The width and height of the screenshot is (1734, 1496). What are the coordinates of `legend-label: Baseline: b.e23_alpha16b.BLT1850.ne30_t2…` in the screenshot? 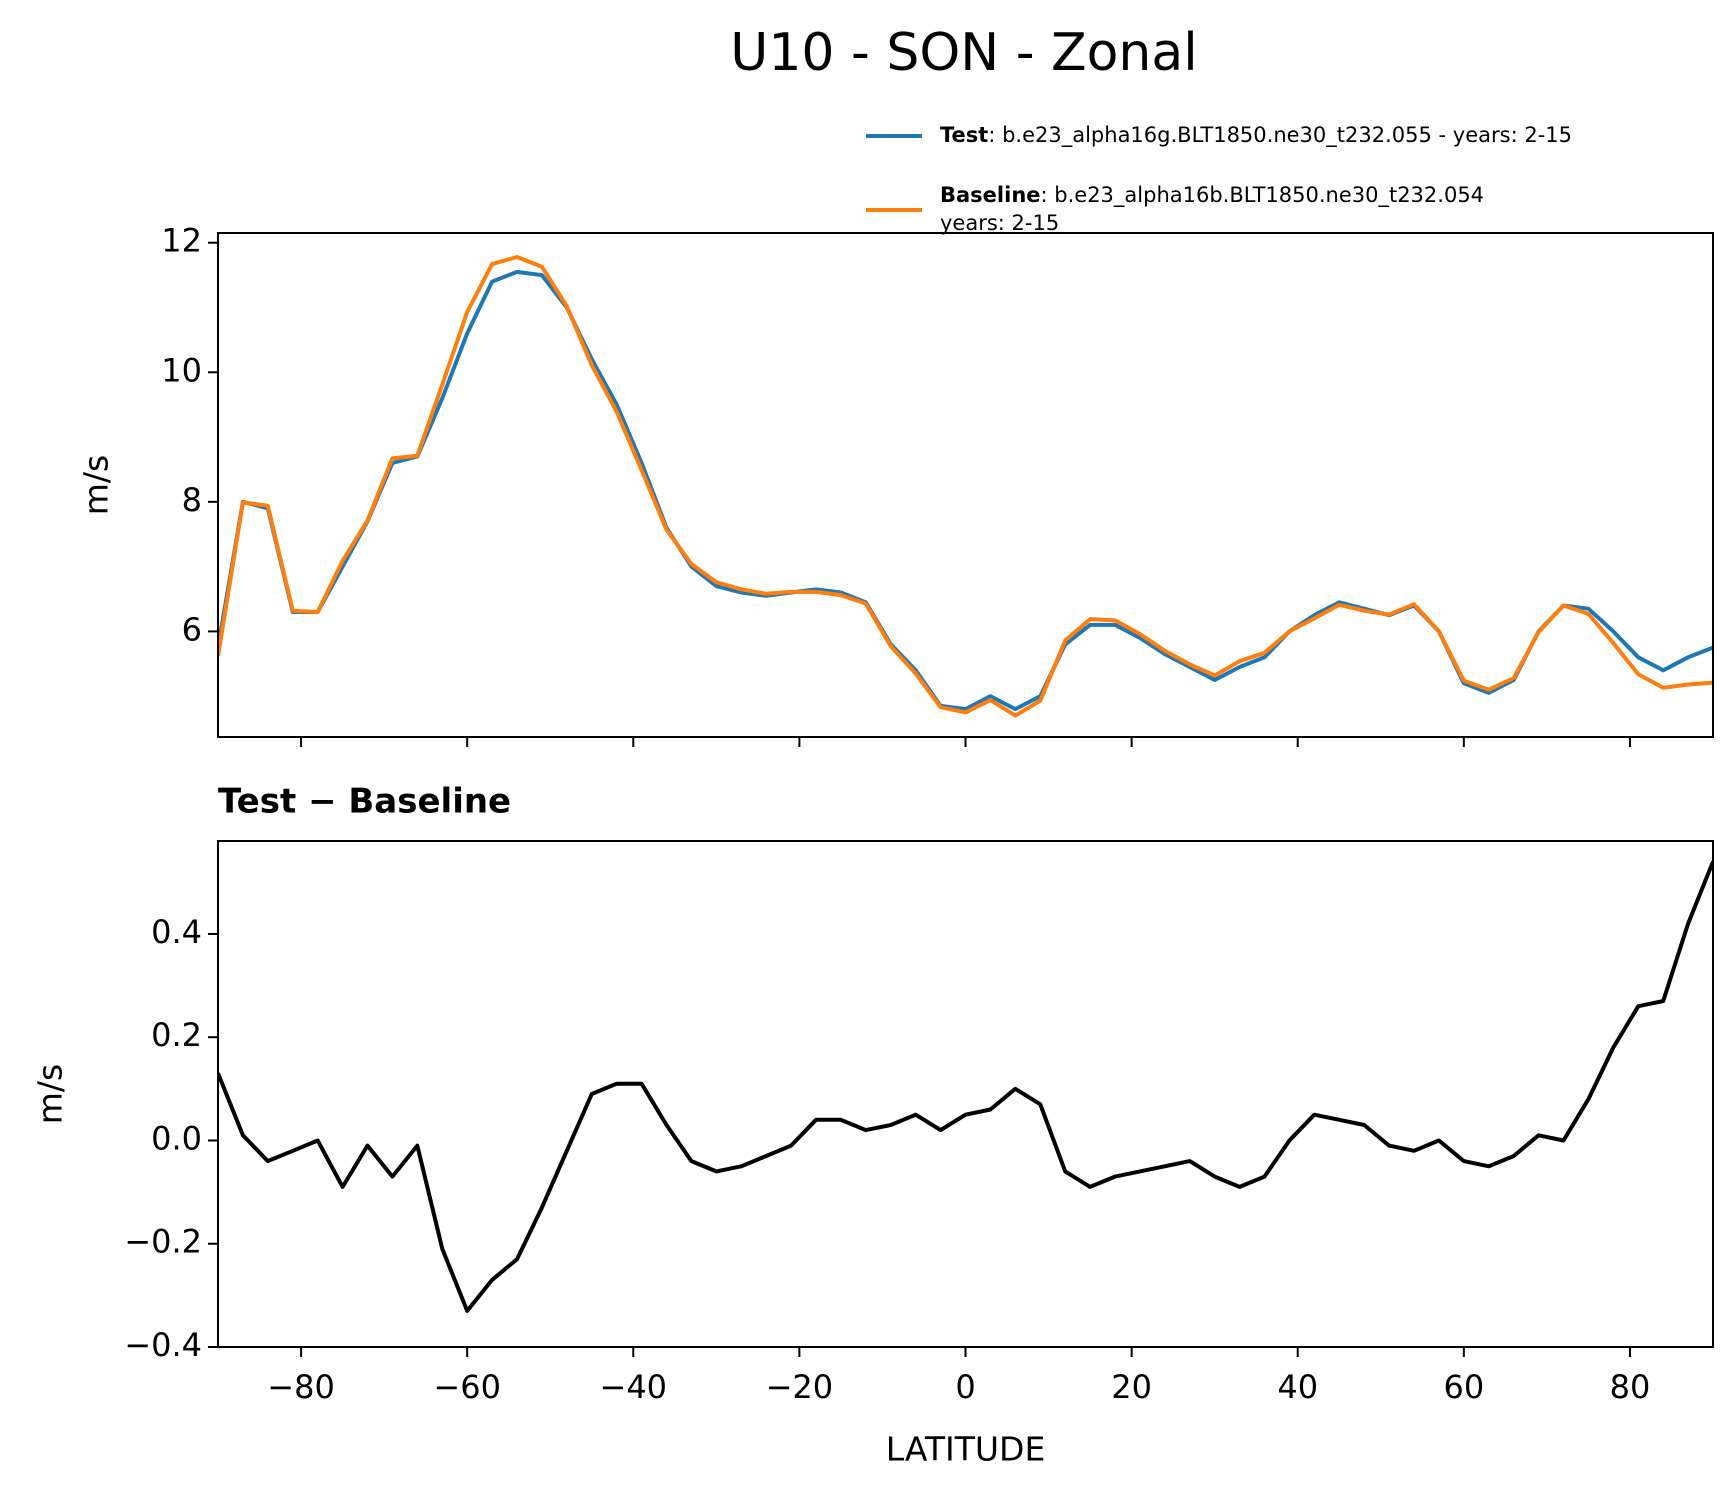 It's located at (1212, 195).